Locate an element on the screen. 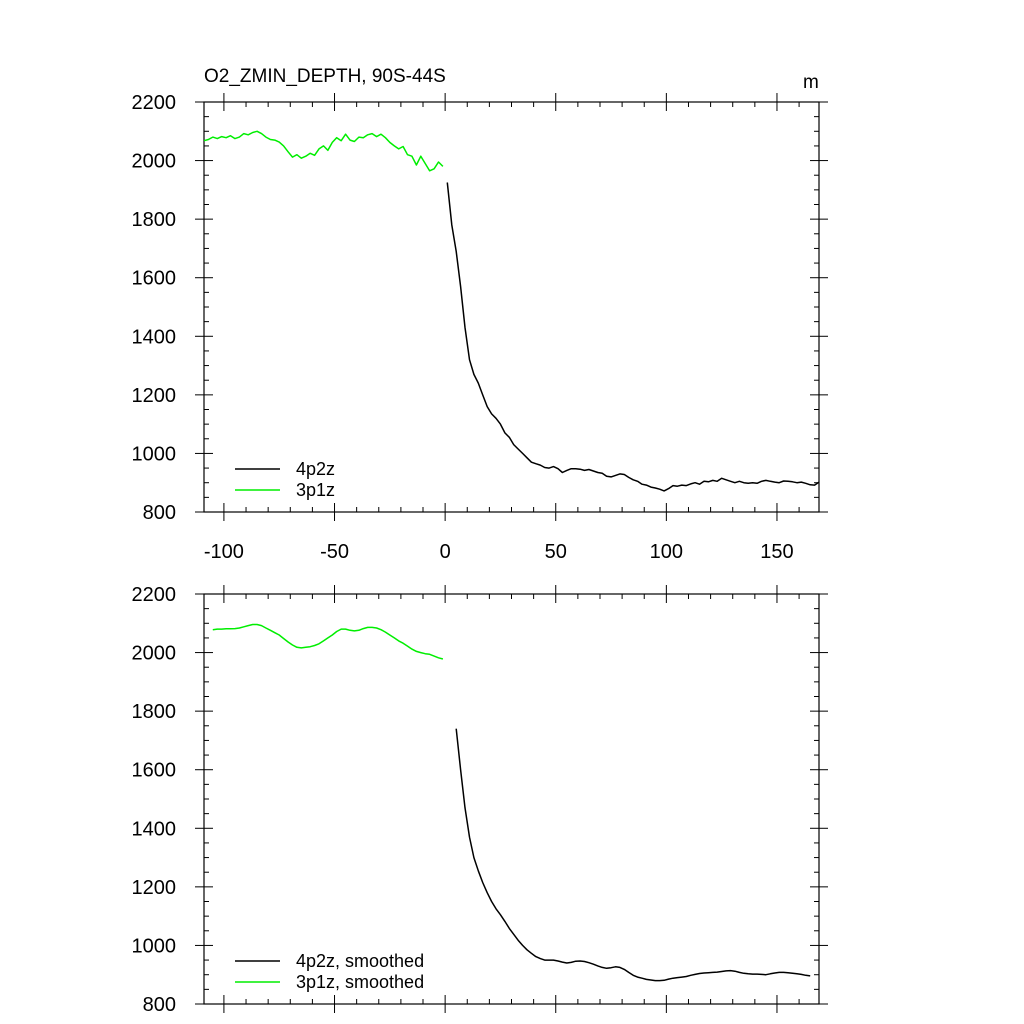 This screenshot has height=1024, width=1024. top-y-tick-label: 1400 is located at coordinates (154, 337).